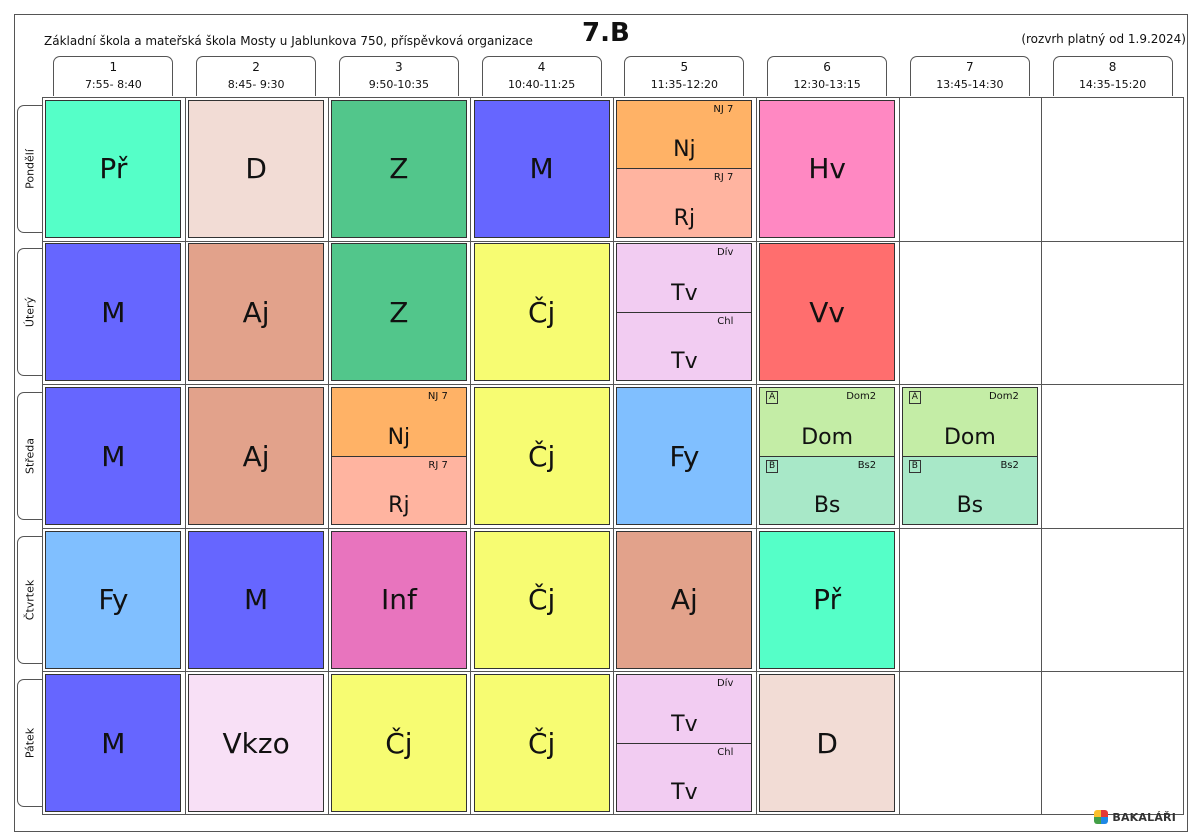 This screenshot has width=1200, height=838. I want to click on period-time: 8:45- 9:30, so click(256, 84).